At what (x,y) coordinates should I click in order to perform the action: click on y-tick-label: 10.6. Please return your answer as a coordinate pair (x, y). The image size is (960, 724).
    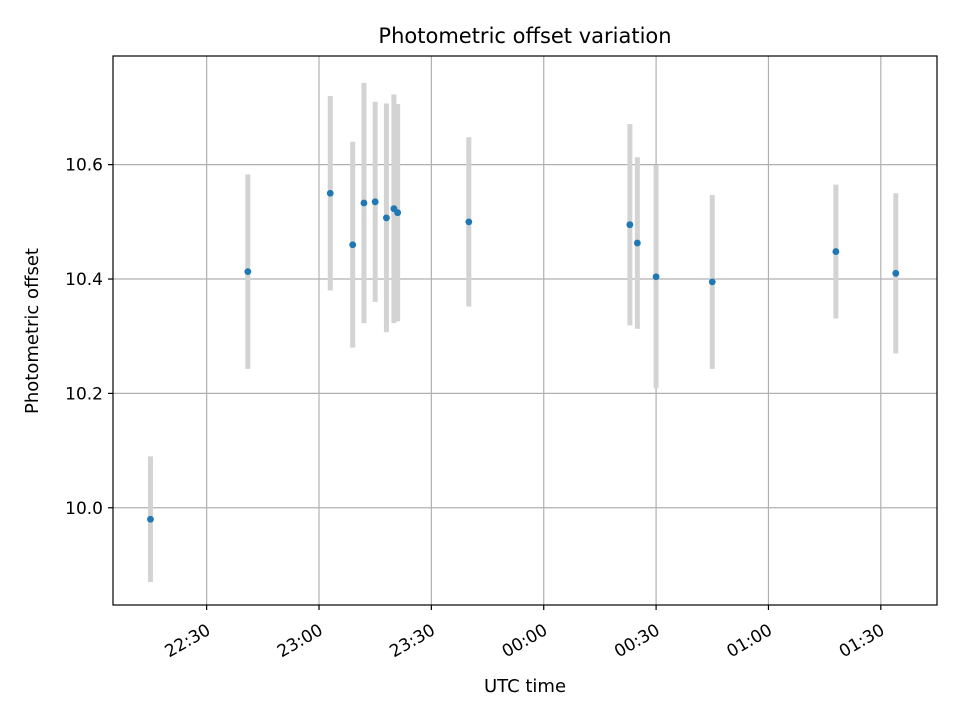
    Looking at the image, I should click on (84, 166).